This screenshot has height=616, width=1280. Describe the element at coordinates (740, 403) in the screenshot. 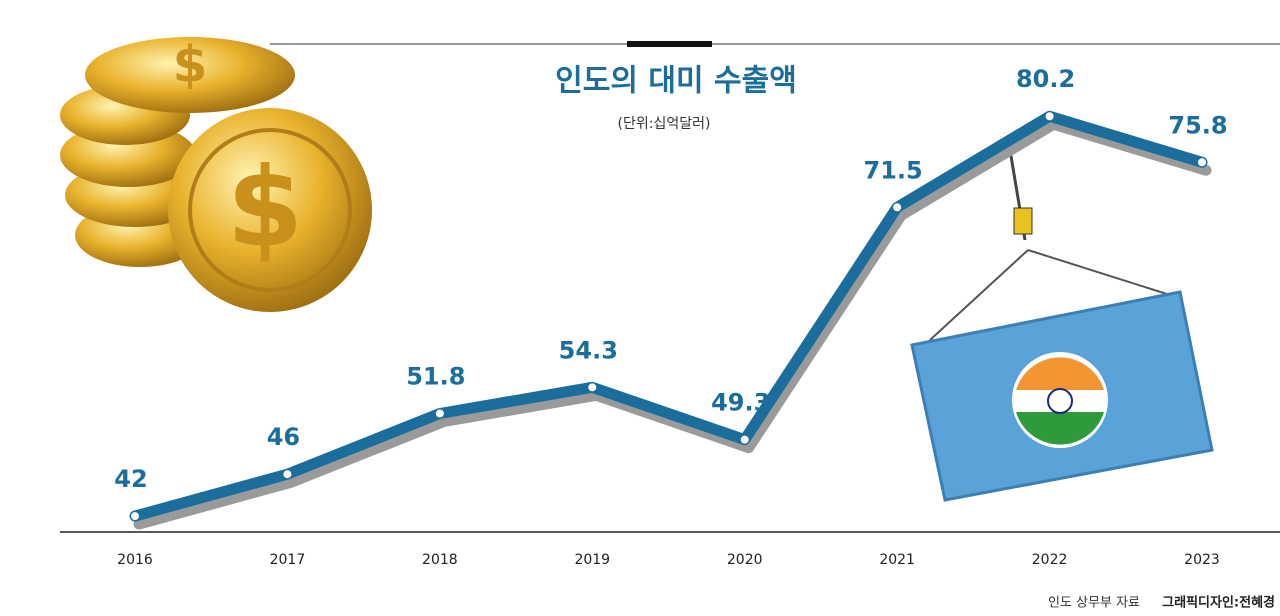

I see `data-label: 49.3` at that location.